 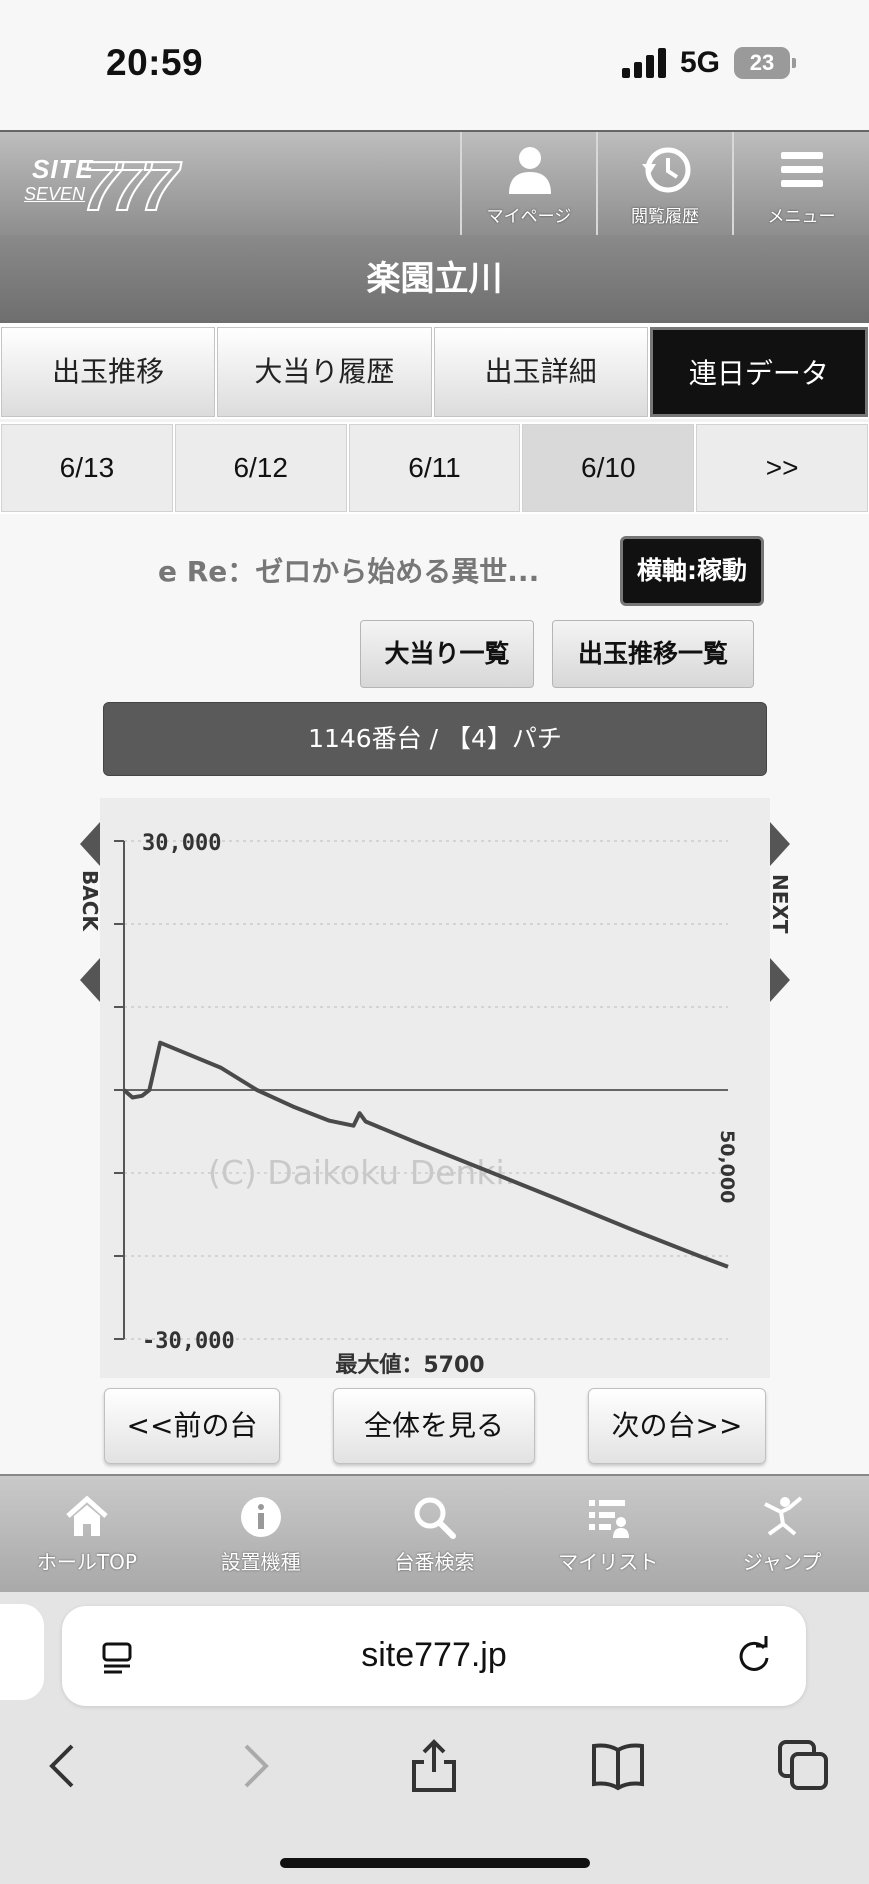 I want to click on info-icon, so click(x=260, y=1517).